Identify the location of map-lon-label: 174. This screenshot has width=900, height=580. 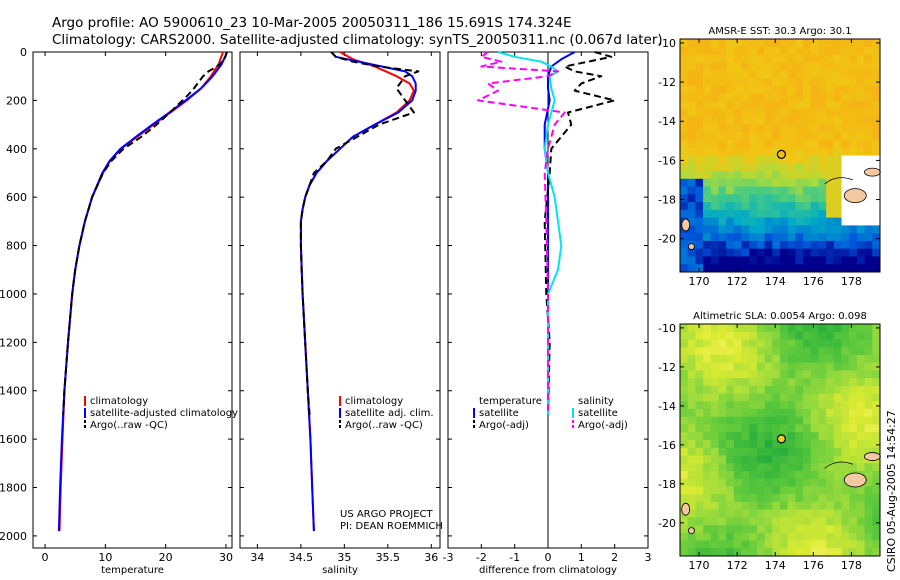
(775, 281).